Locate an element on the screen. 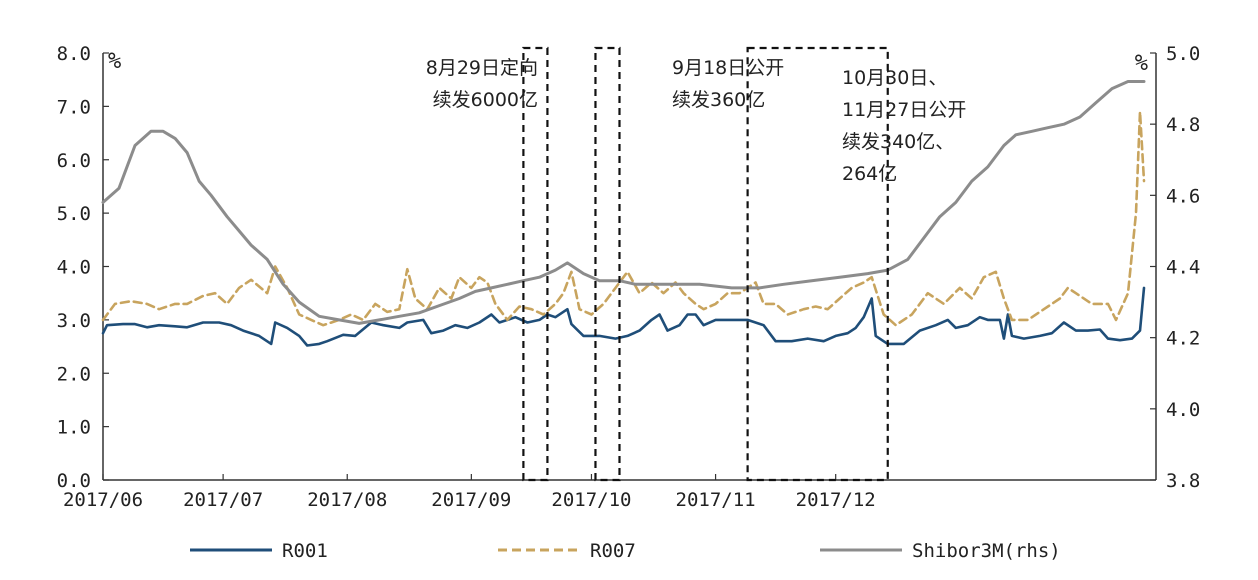  left-tick-label: 0.0 is located at coordinates (74, 481).